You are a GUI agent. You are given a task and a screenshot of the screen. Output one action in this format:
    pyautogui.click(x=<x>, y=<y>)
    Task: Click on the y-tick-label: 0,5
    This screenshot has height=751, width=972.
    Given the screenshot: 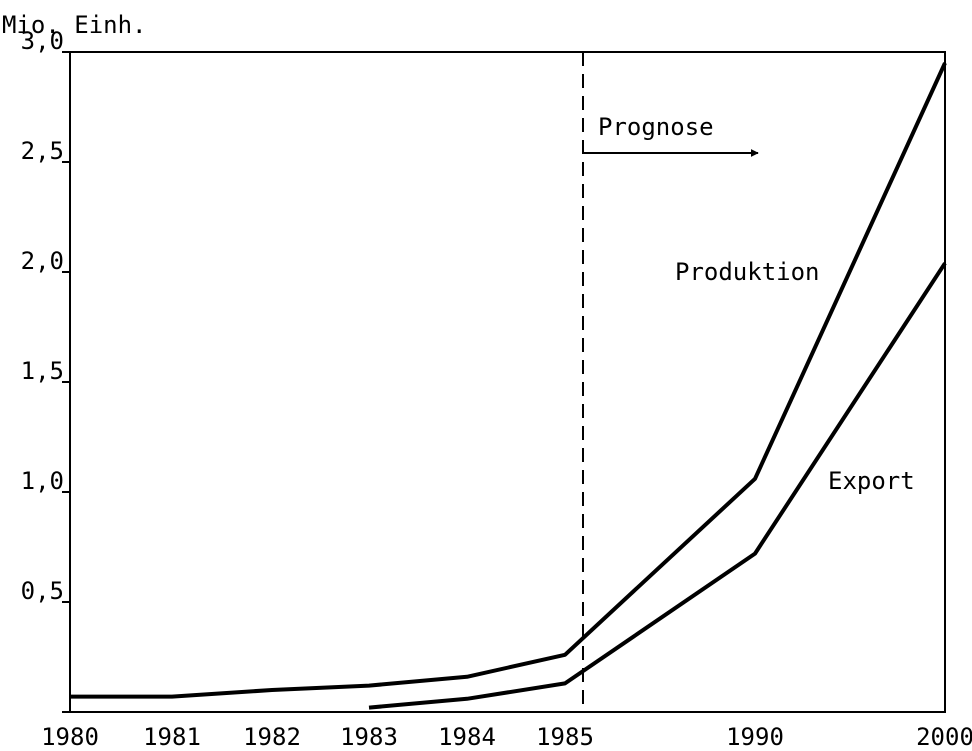 What is the action you would take?
    pyautogui.click(x=42, y=591)
    